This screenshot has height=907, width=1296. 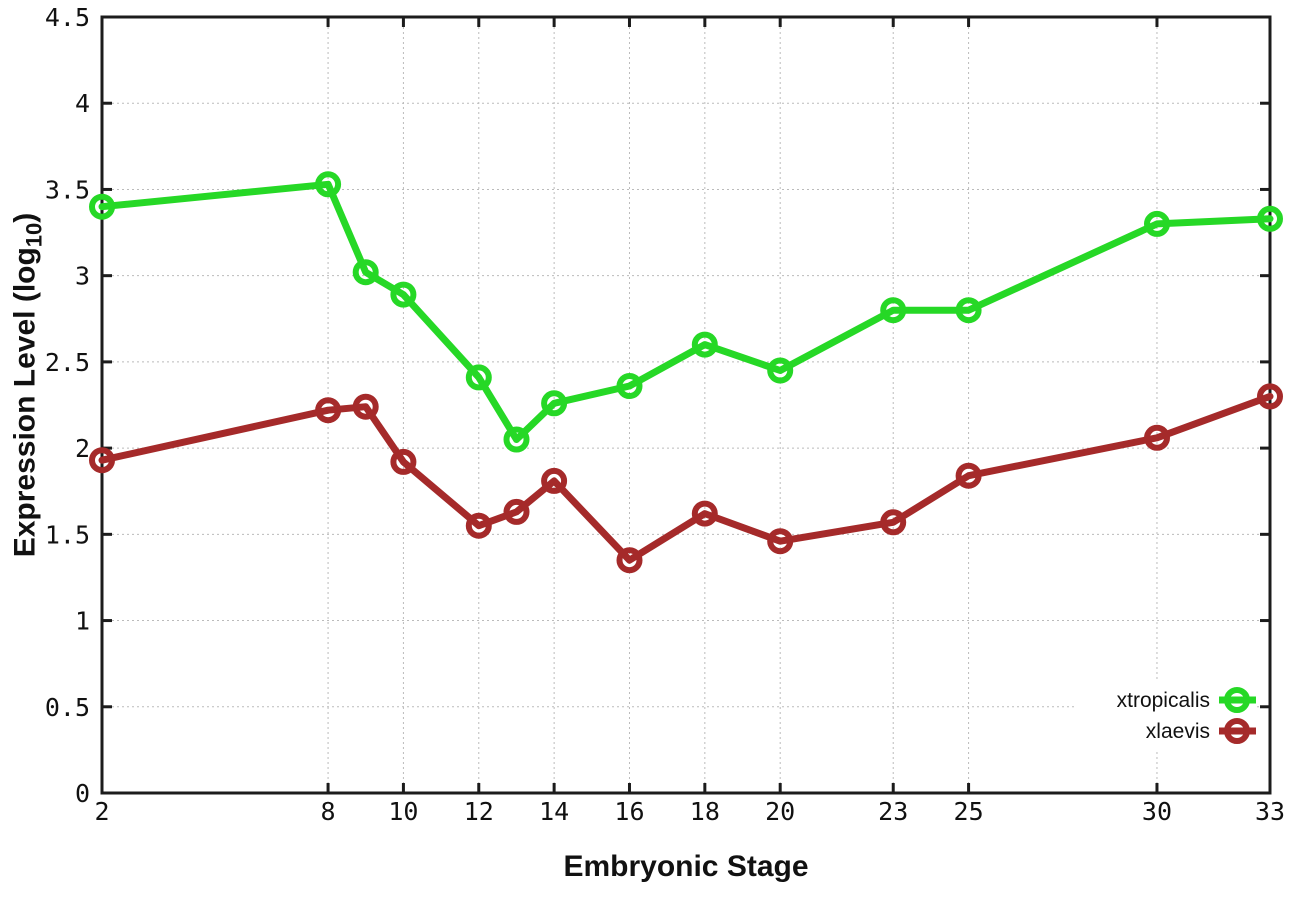 I want to click on y-axis-title: Expression Level (log10), so click(x=28, y=385).